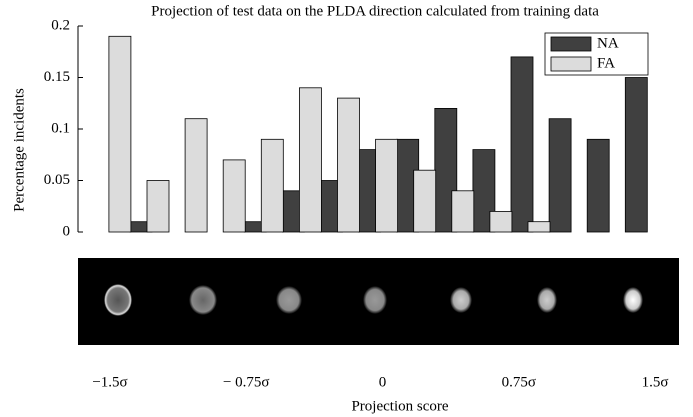 This screenshot has width=693, height=417. I want to click on y-tick-label: 0.15, so click(57, 77).